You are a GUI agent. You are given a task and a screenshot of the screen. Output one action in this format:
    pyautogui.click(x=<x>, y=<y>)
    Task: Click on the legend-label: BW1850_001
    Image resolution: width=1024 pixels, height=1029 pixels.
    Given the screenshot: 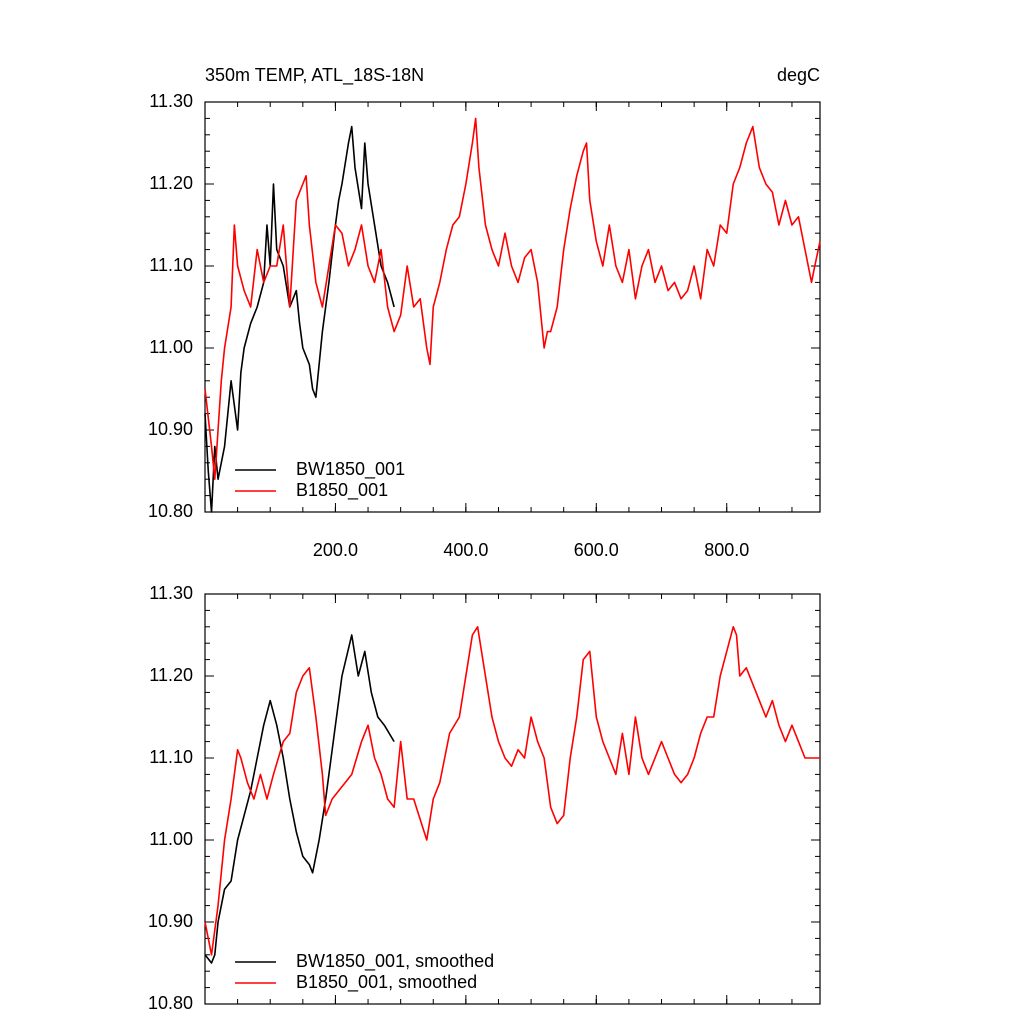 What is the action you would take?
    pyautogui.click(x=350, y=469)
    